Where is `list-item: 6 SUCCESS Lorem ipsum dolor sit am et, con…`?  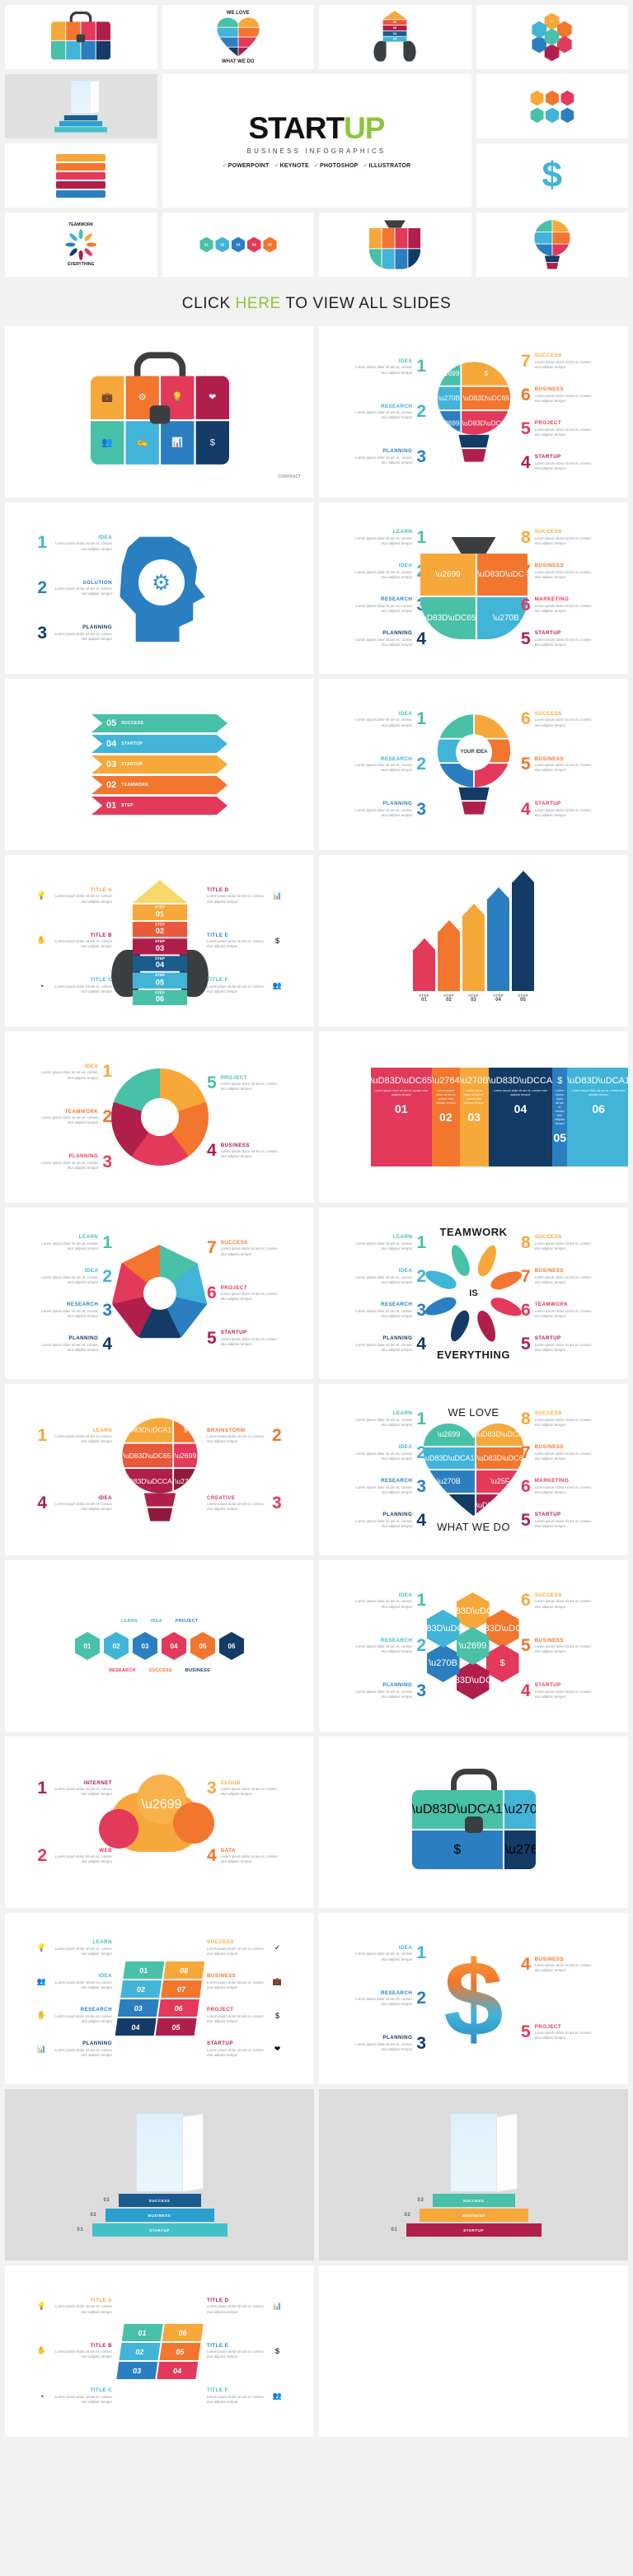 list-item: 6 SUCCESS Lorem ipsum dolor sit am et, con… is located at coordinates (556, 719).